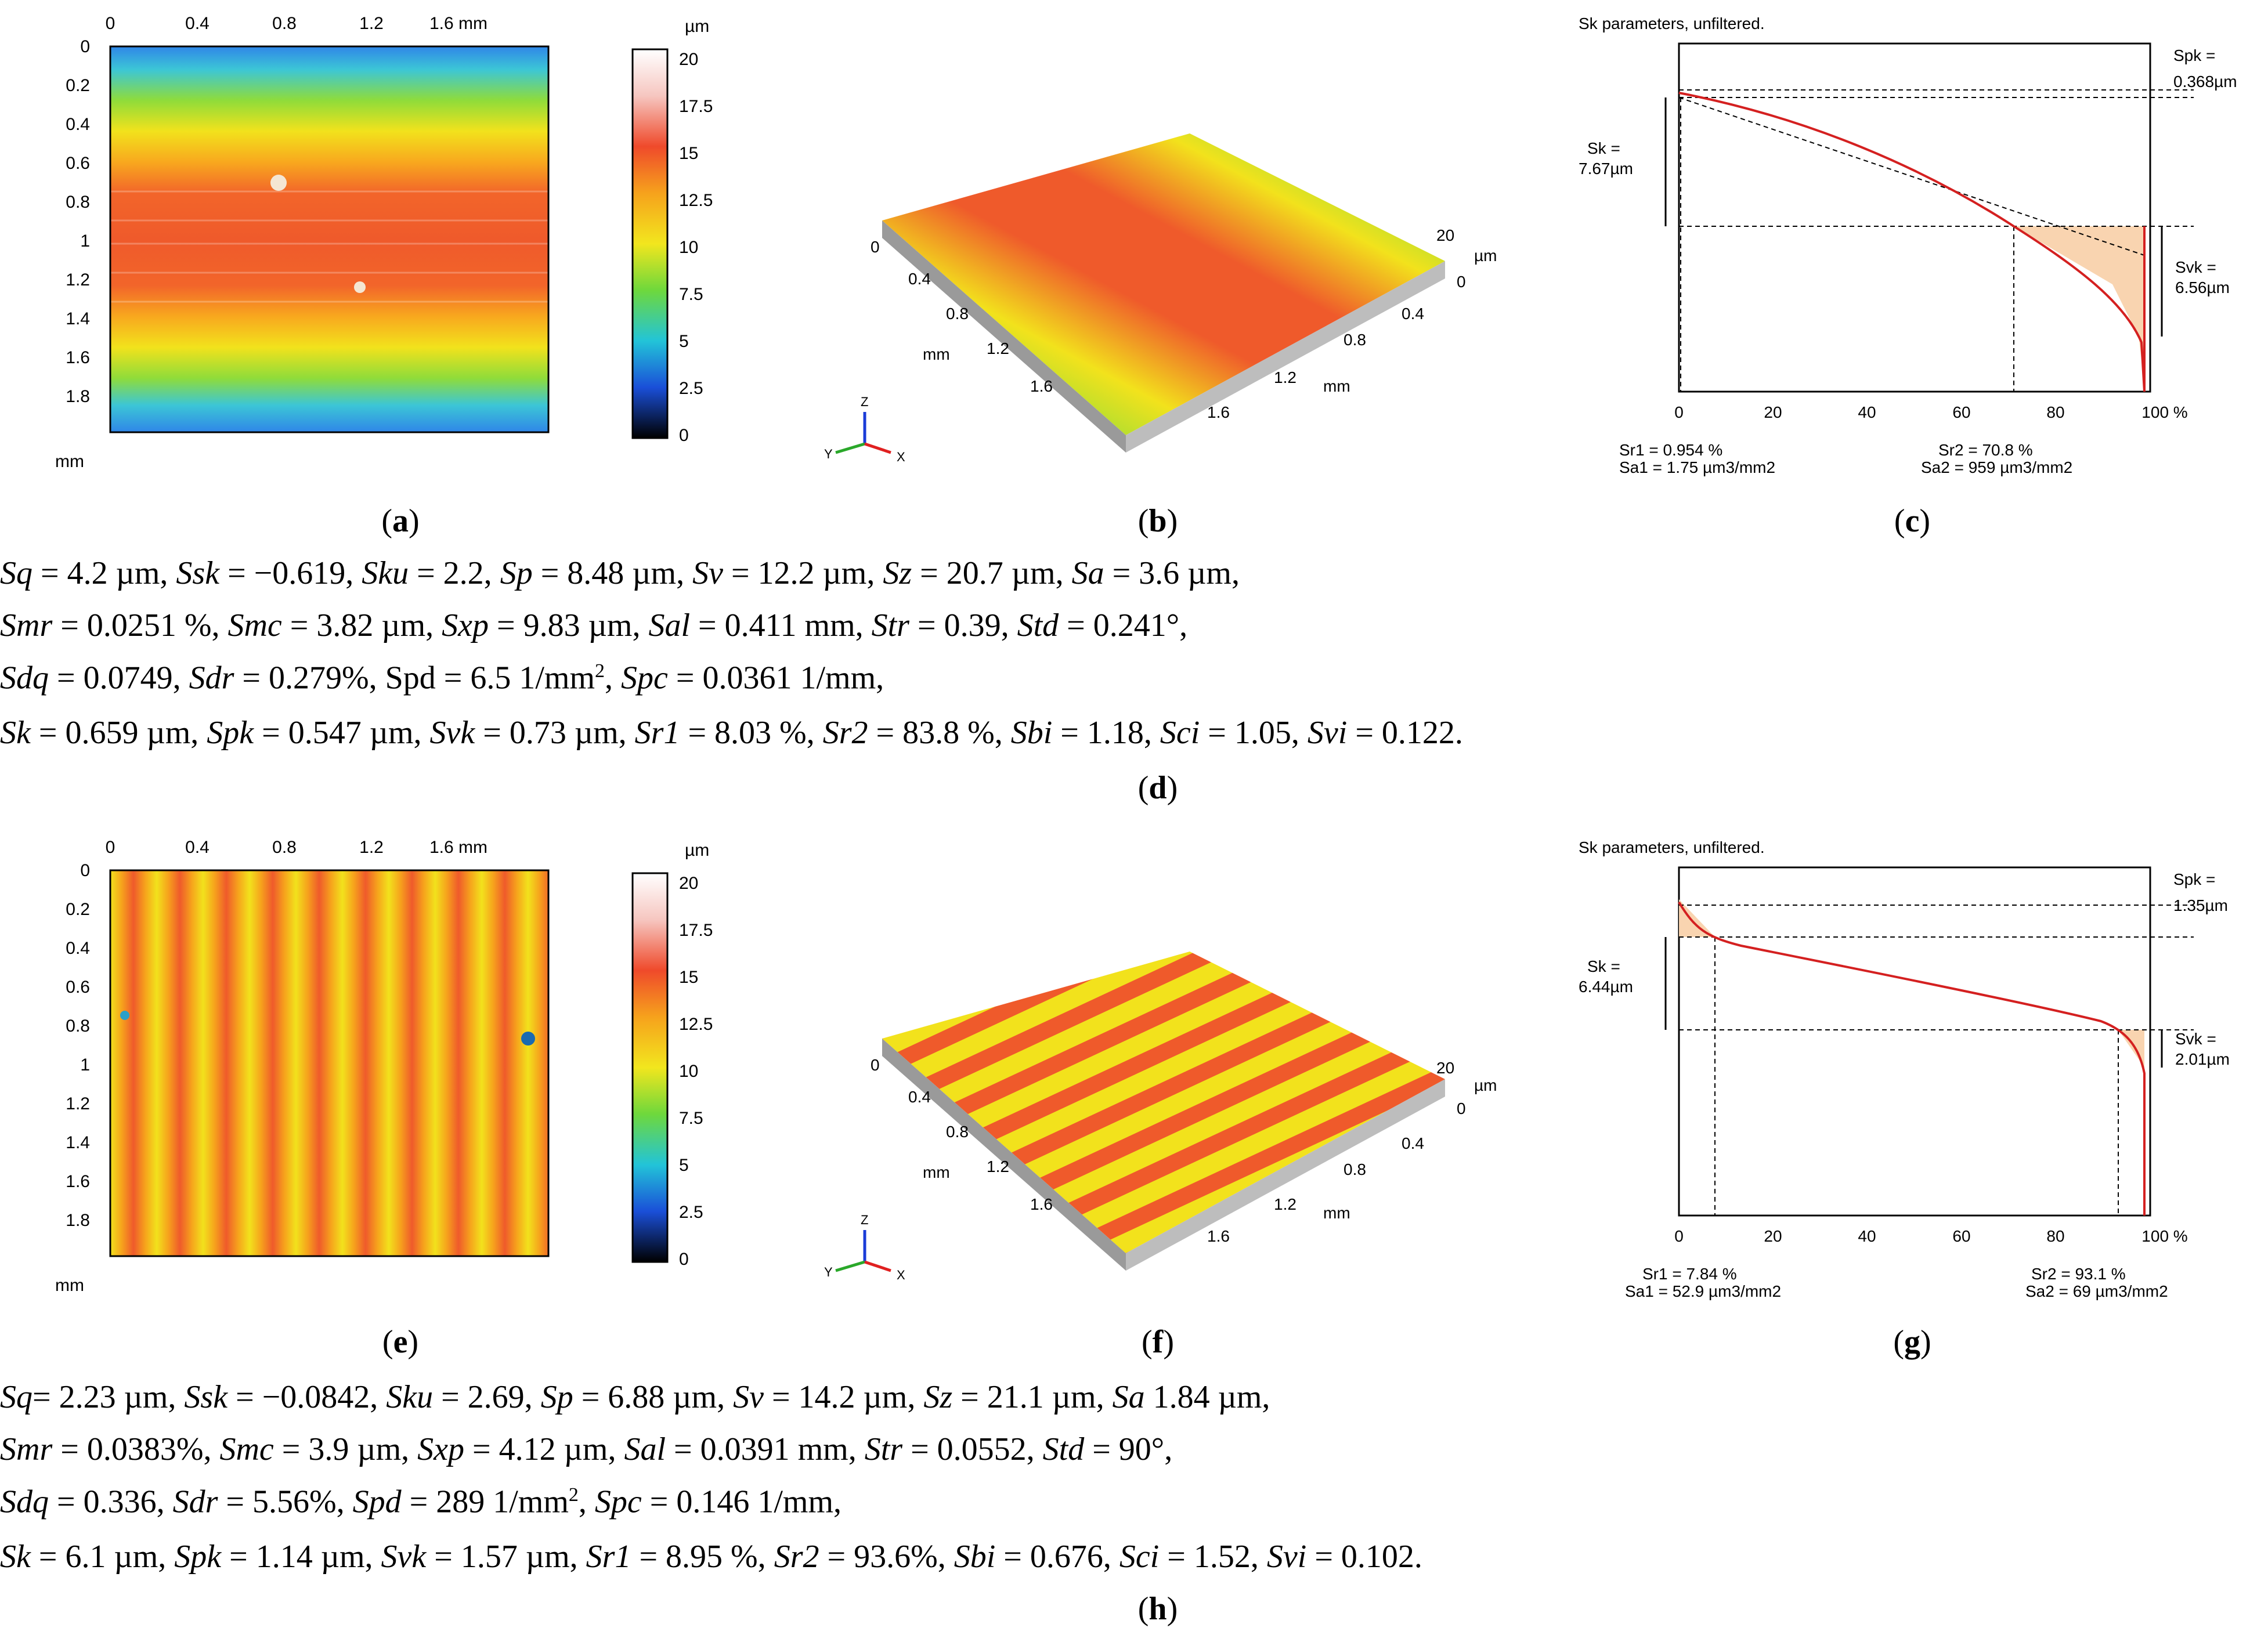  Describe the element at coordinates (1139, 1557) in the screenshot. I see `param-name: Sci` at that location.